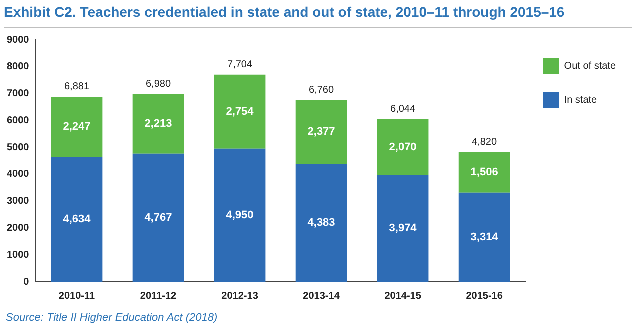 This screenshot has width=636, height=332. I want to click on x-tick-label: 2015-16, so click(485, 296).